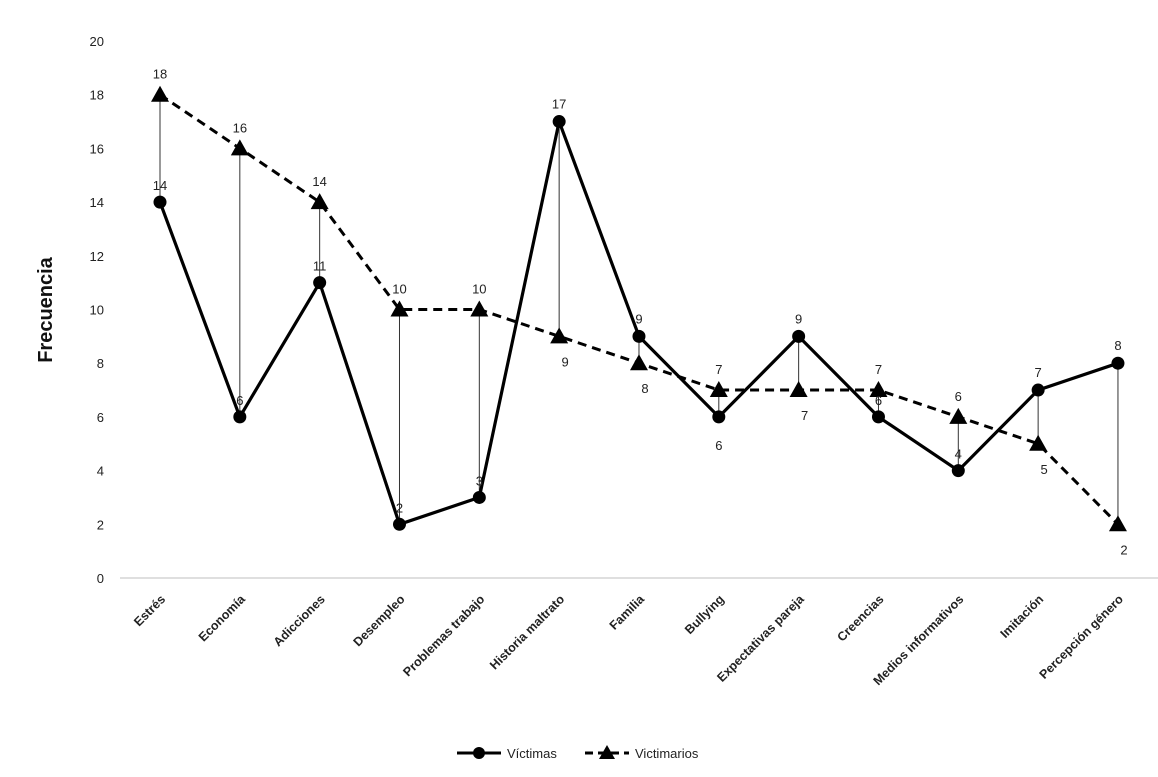 The height and width of the screenshot is (777, 1158). I want to click on x-category-label: Familia, so click(627, 611).